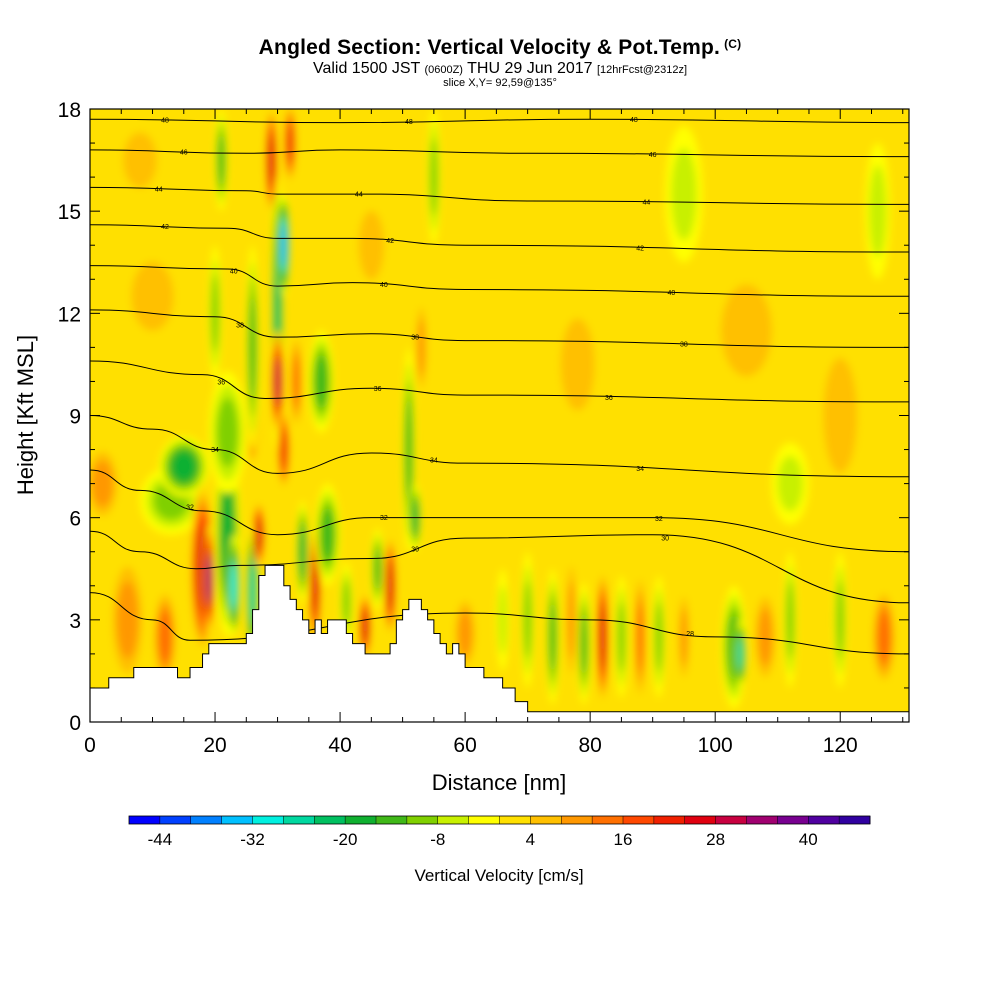 The image size is (1000, 1000). I want to click on colorbar-tick-label: -20, so click(345, 839).